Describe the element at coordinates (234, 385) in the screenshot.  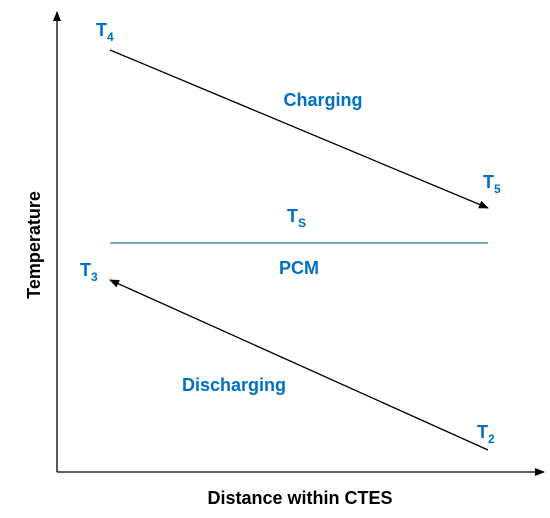
I see `discharging-label: Discharging` at that location.